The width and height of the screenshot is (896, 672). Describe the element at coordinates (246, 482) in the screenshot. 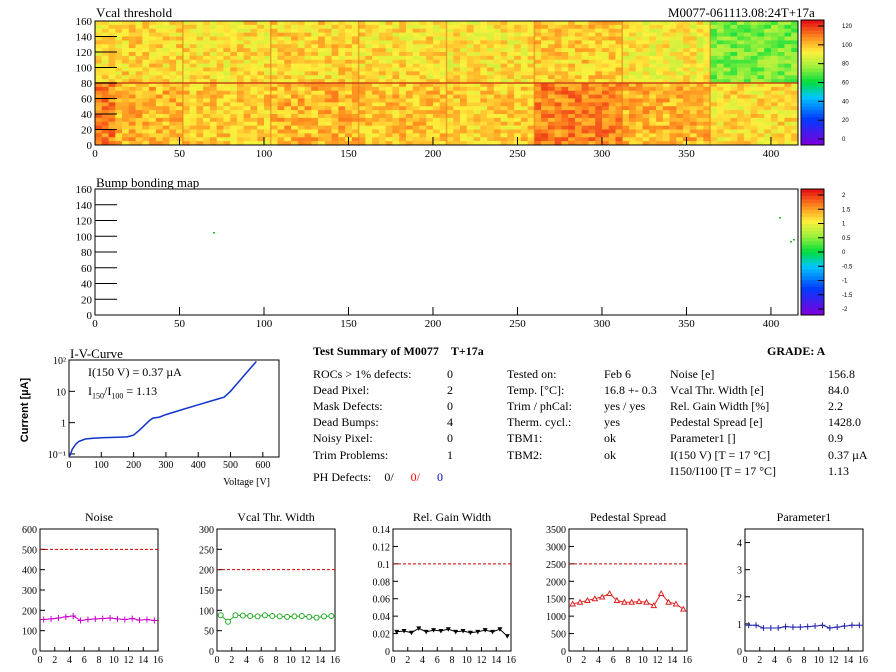

I see `iv-xlabel: Voltage [V]` at that location.